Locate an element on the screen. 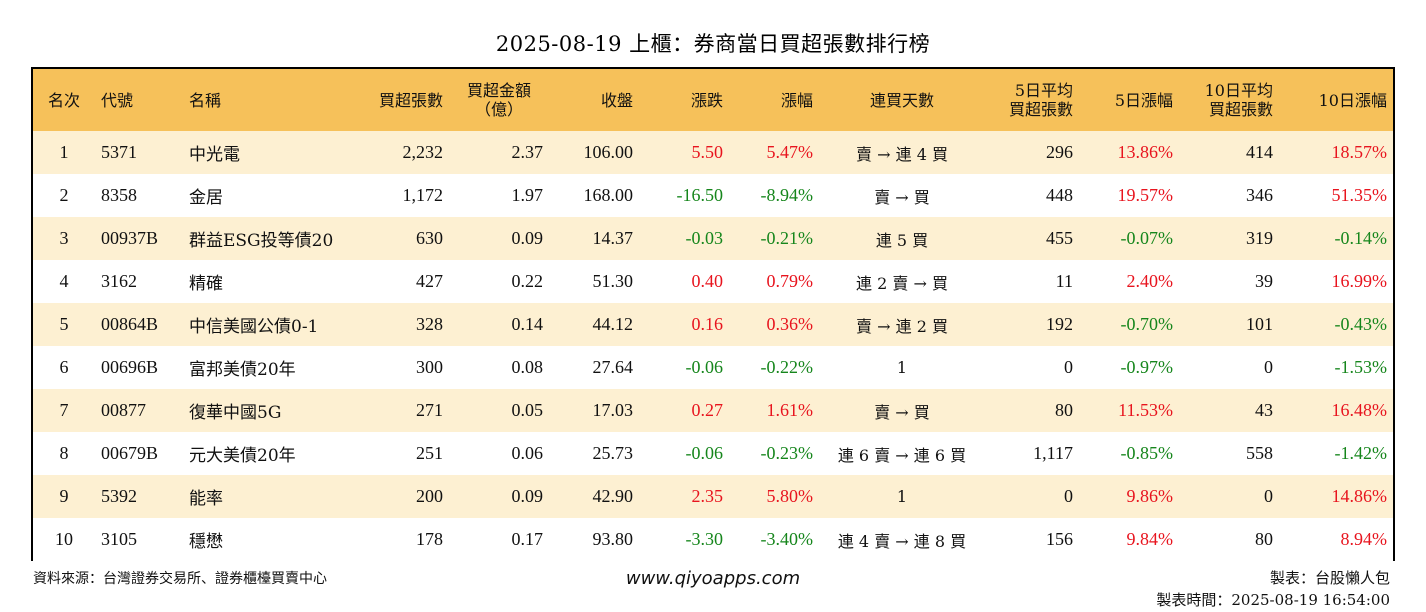 This screenshot has width=1426, height=612. cell-pct5: -0.70% is located at coordinates (1147, 324).